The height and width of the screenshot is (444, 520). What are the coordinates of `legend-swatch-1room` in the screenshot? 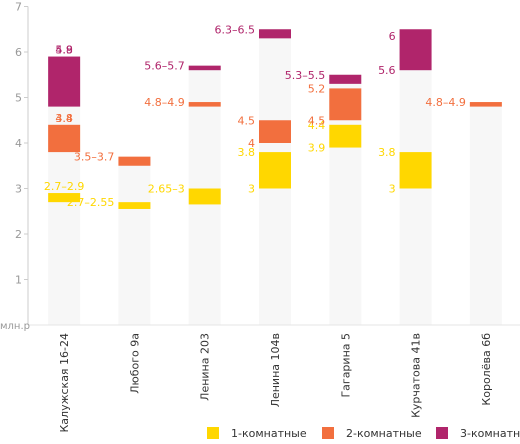 It's located at (213, 433).